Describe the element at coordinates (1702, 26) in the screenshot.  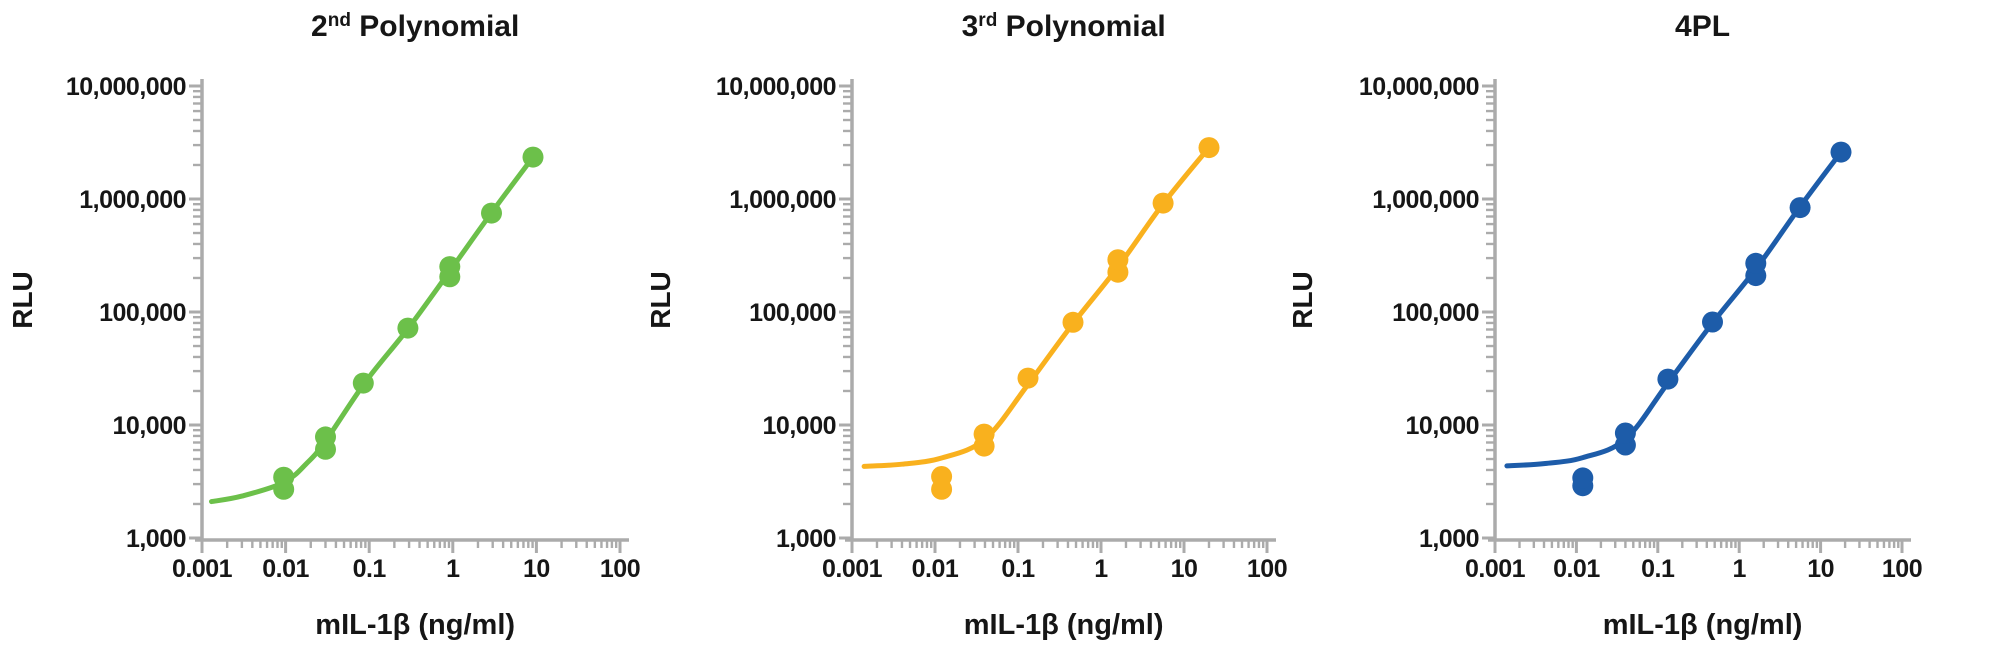
I see `chart-title: 4PL` at that location.